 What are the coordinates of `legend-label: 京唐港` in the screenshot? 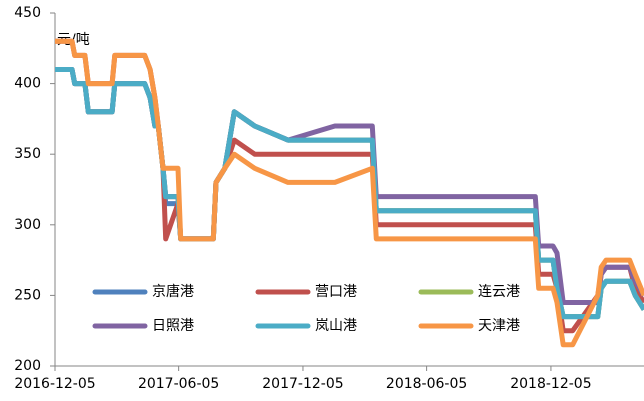 It's located at (173, 291).